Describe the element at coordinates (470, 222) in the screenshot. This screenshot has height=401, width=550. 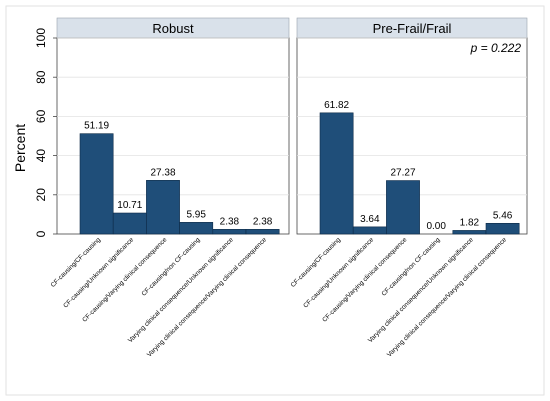
I see `bar-value-label: 1.82` at that location.